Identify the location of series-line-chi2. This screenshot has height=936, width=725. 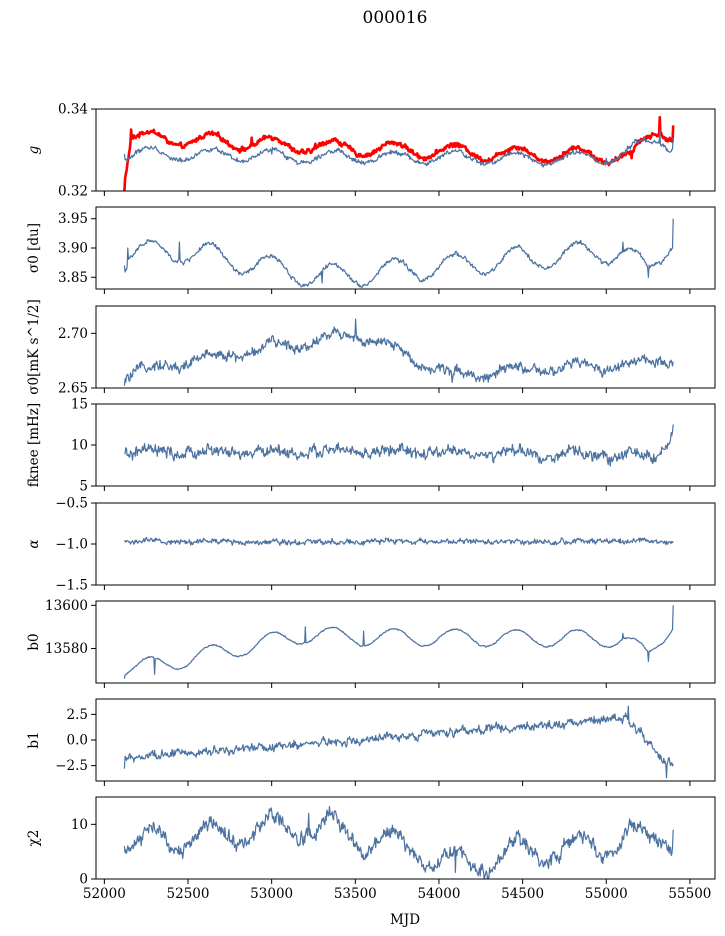
(398, 842).